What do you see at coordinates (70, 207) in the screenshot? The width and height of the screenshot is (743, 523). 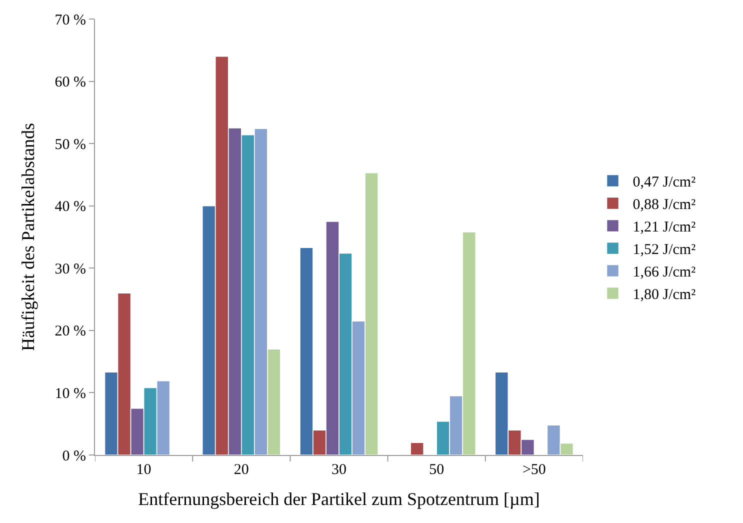 I see `y-tick-label: 40 %` at bounding box center [70, 207].